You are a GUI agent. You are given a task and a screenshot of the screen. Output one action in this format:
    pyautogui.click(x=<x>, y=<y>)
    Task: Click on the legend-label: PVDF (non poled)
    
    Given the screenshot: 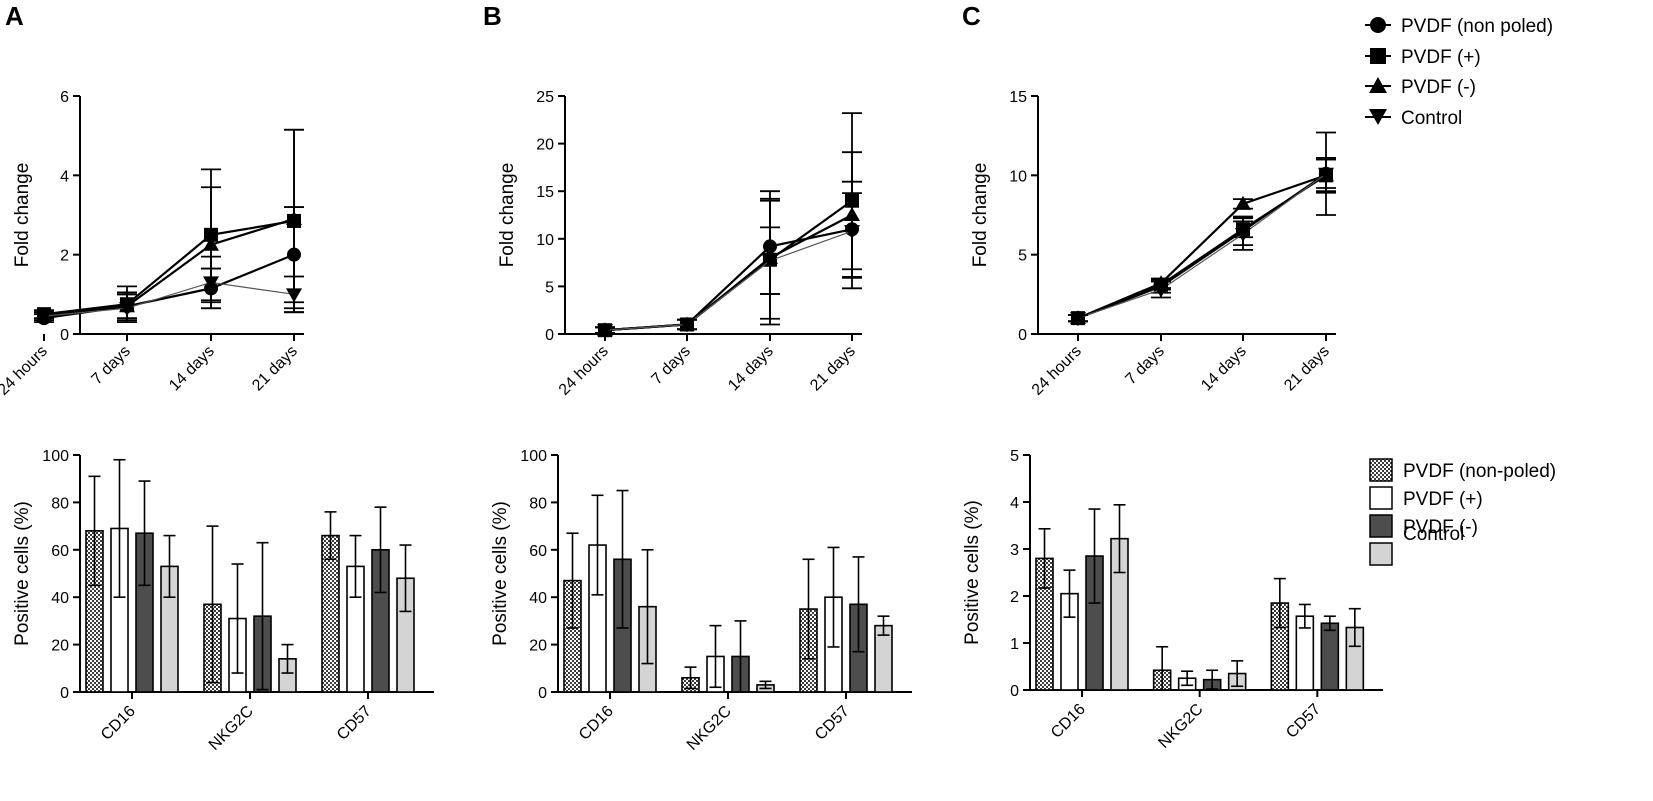 What is the action you would take?
    pyautogui.click(x=1477, y=26)
    